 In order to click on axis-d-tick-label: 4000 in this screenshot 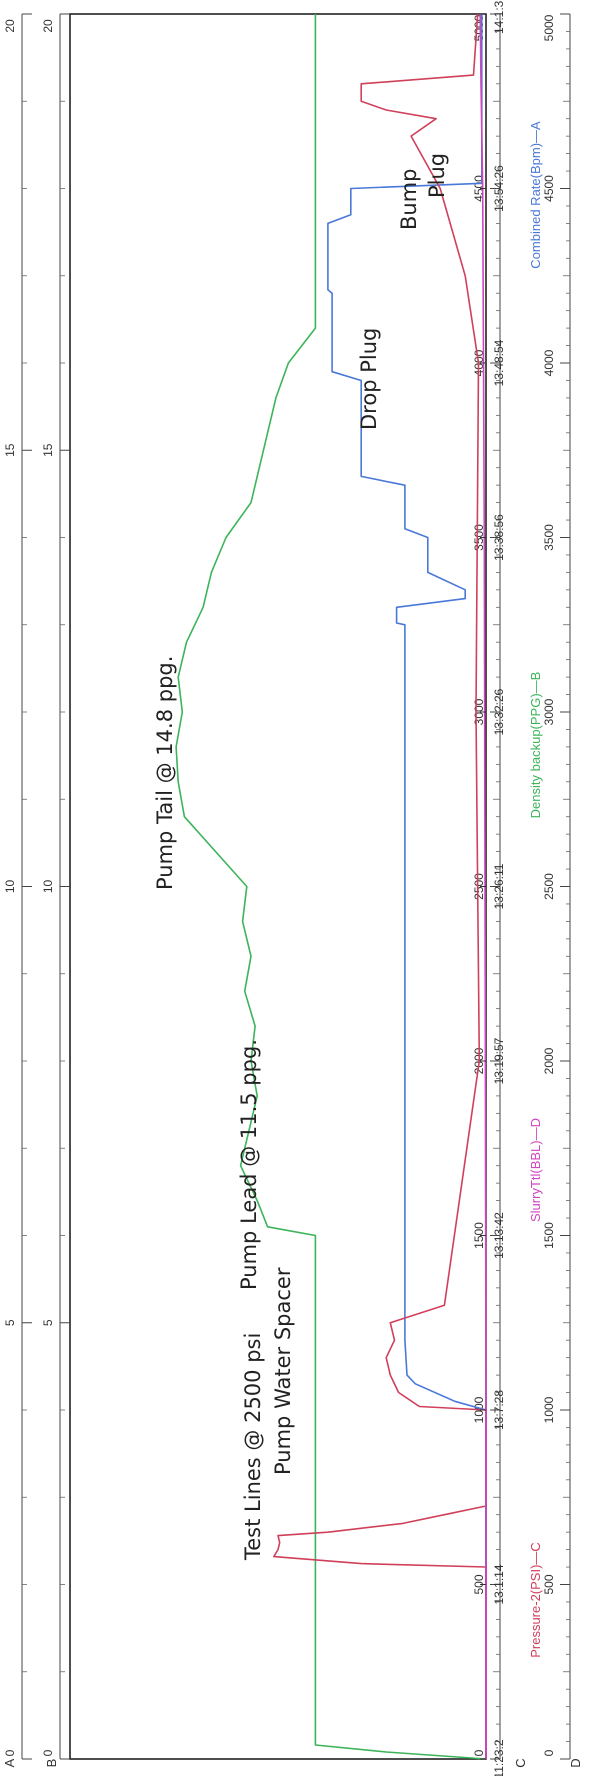, I will do `click(549, 362)`.